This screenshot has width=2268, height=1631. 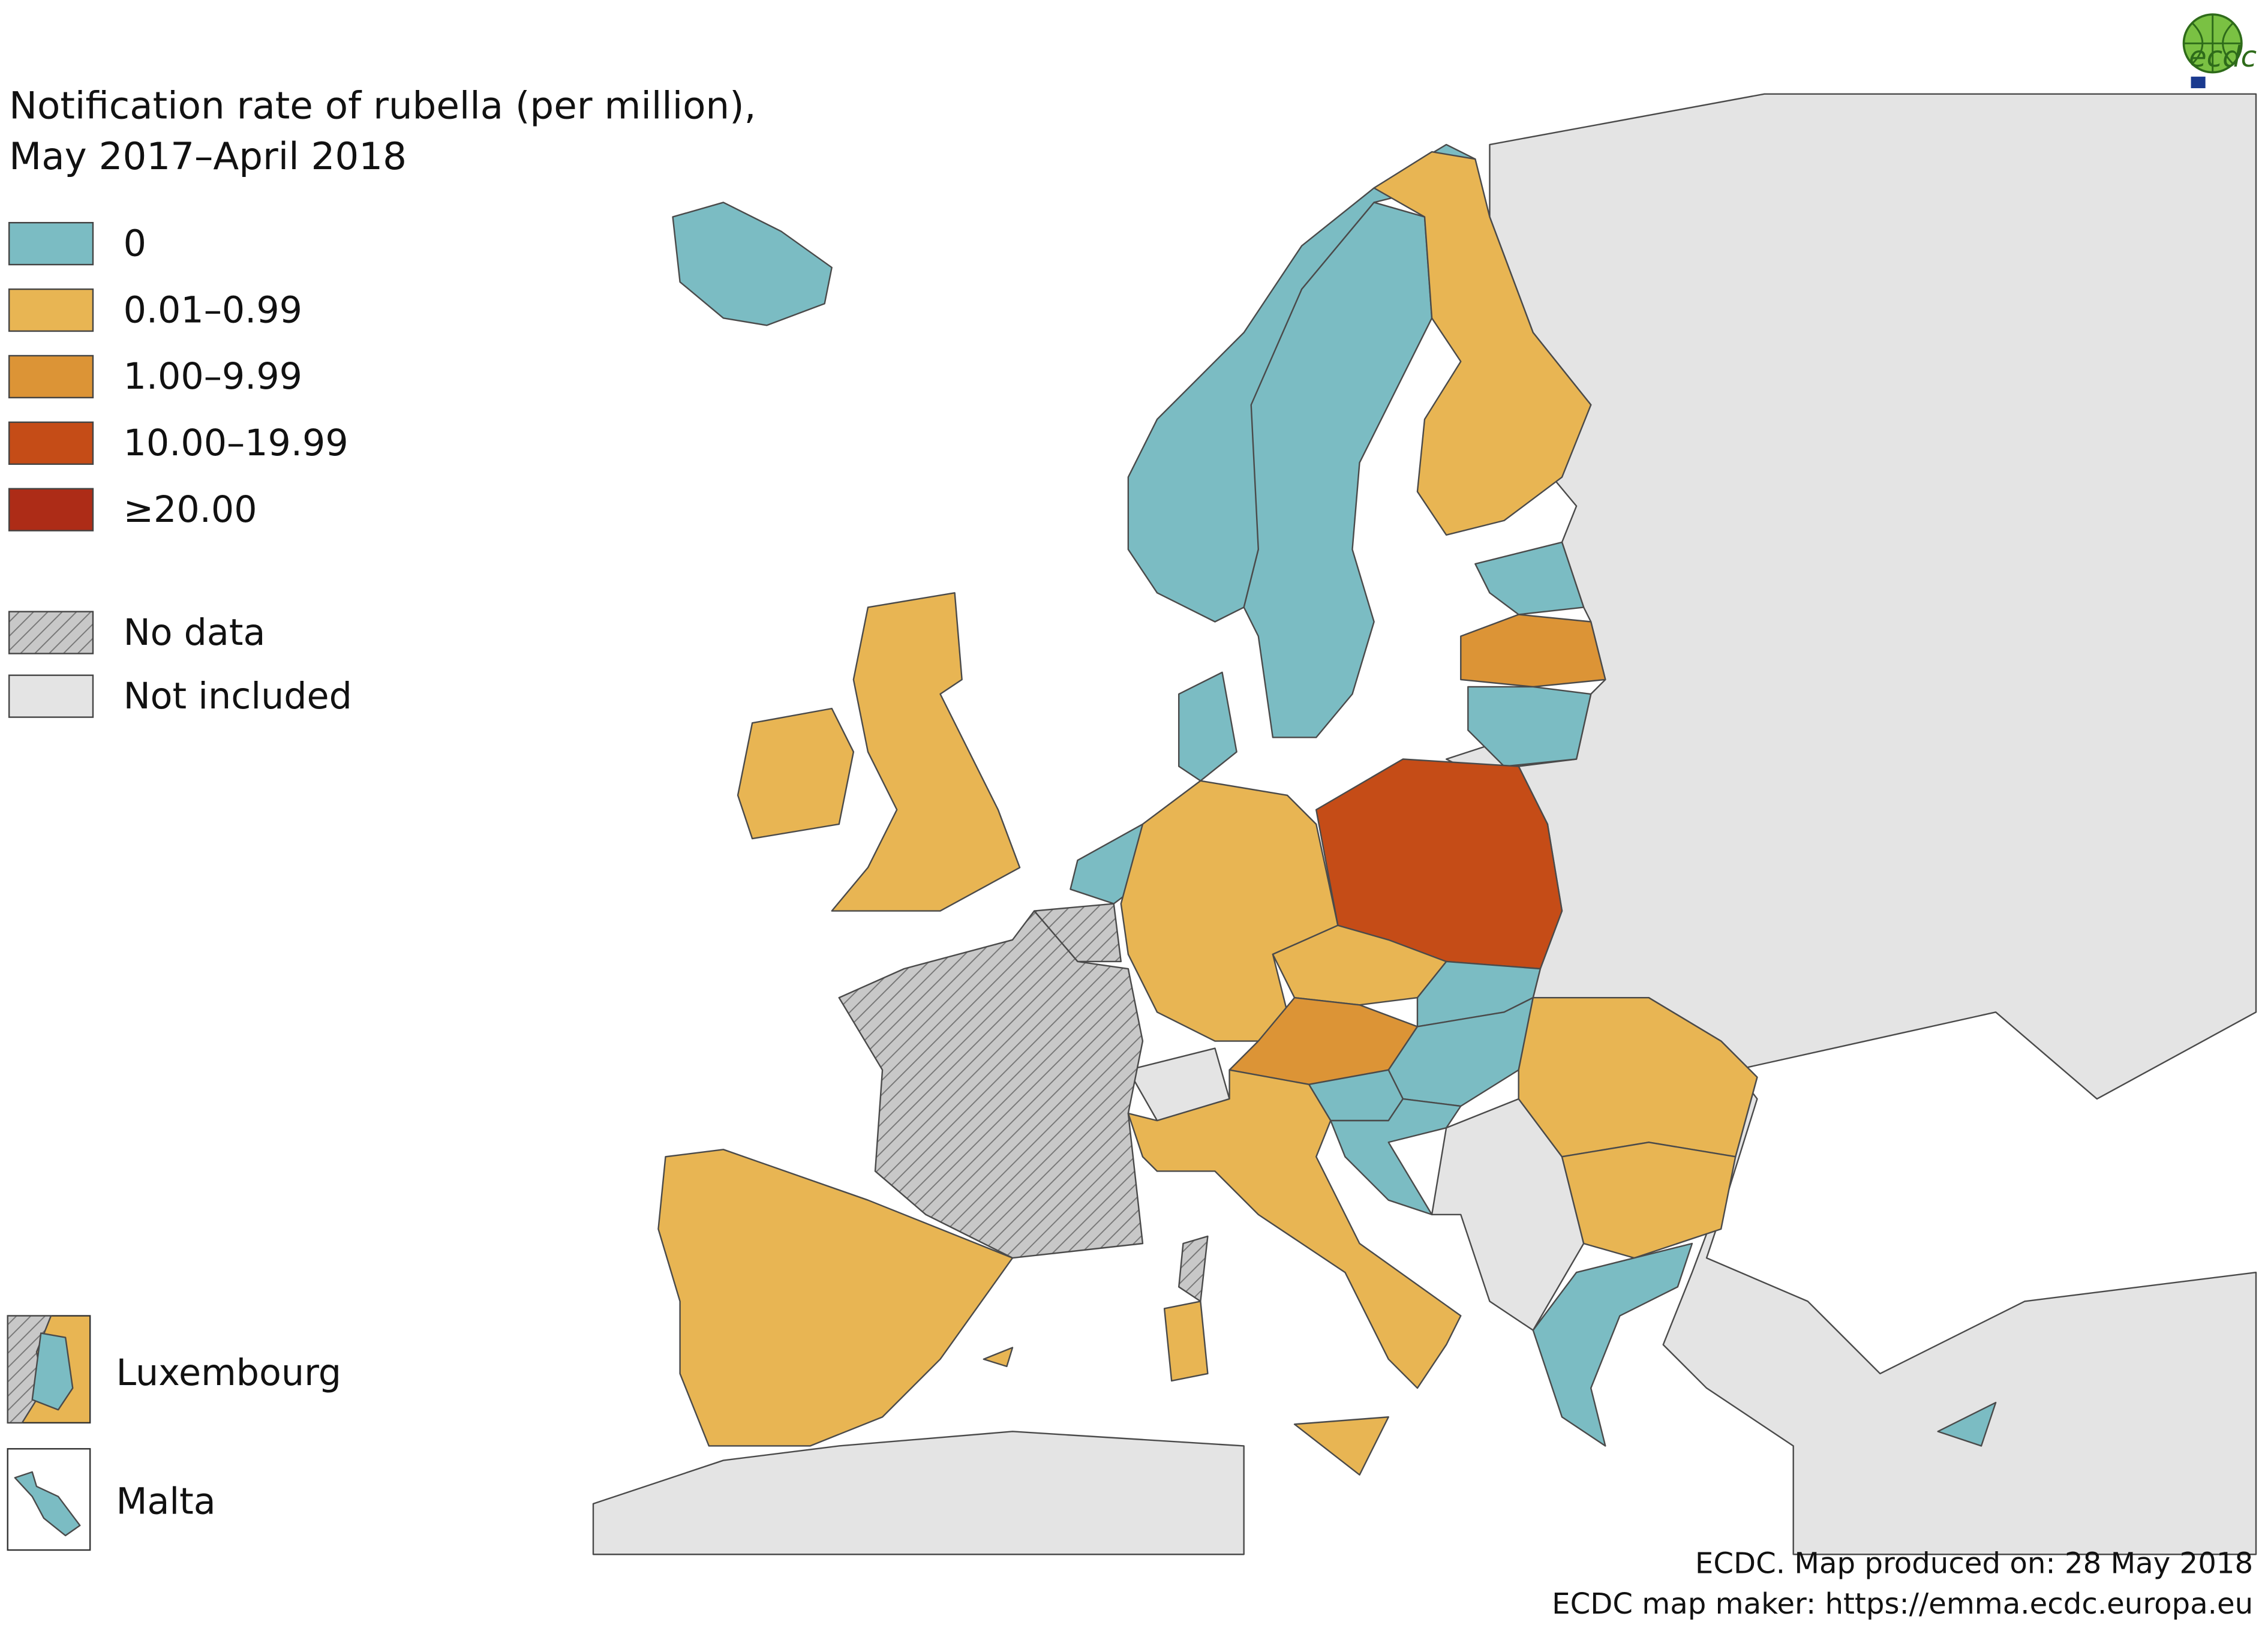 I want to click on legend-label: No data, so click(x=195, y=633).